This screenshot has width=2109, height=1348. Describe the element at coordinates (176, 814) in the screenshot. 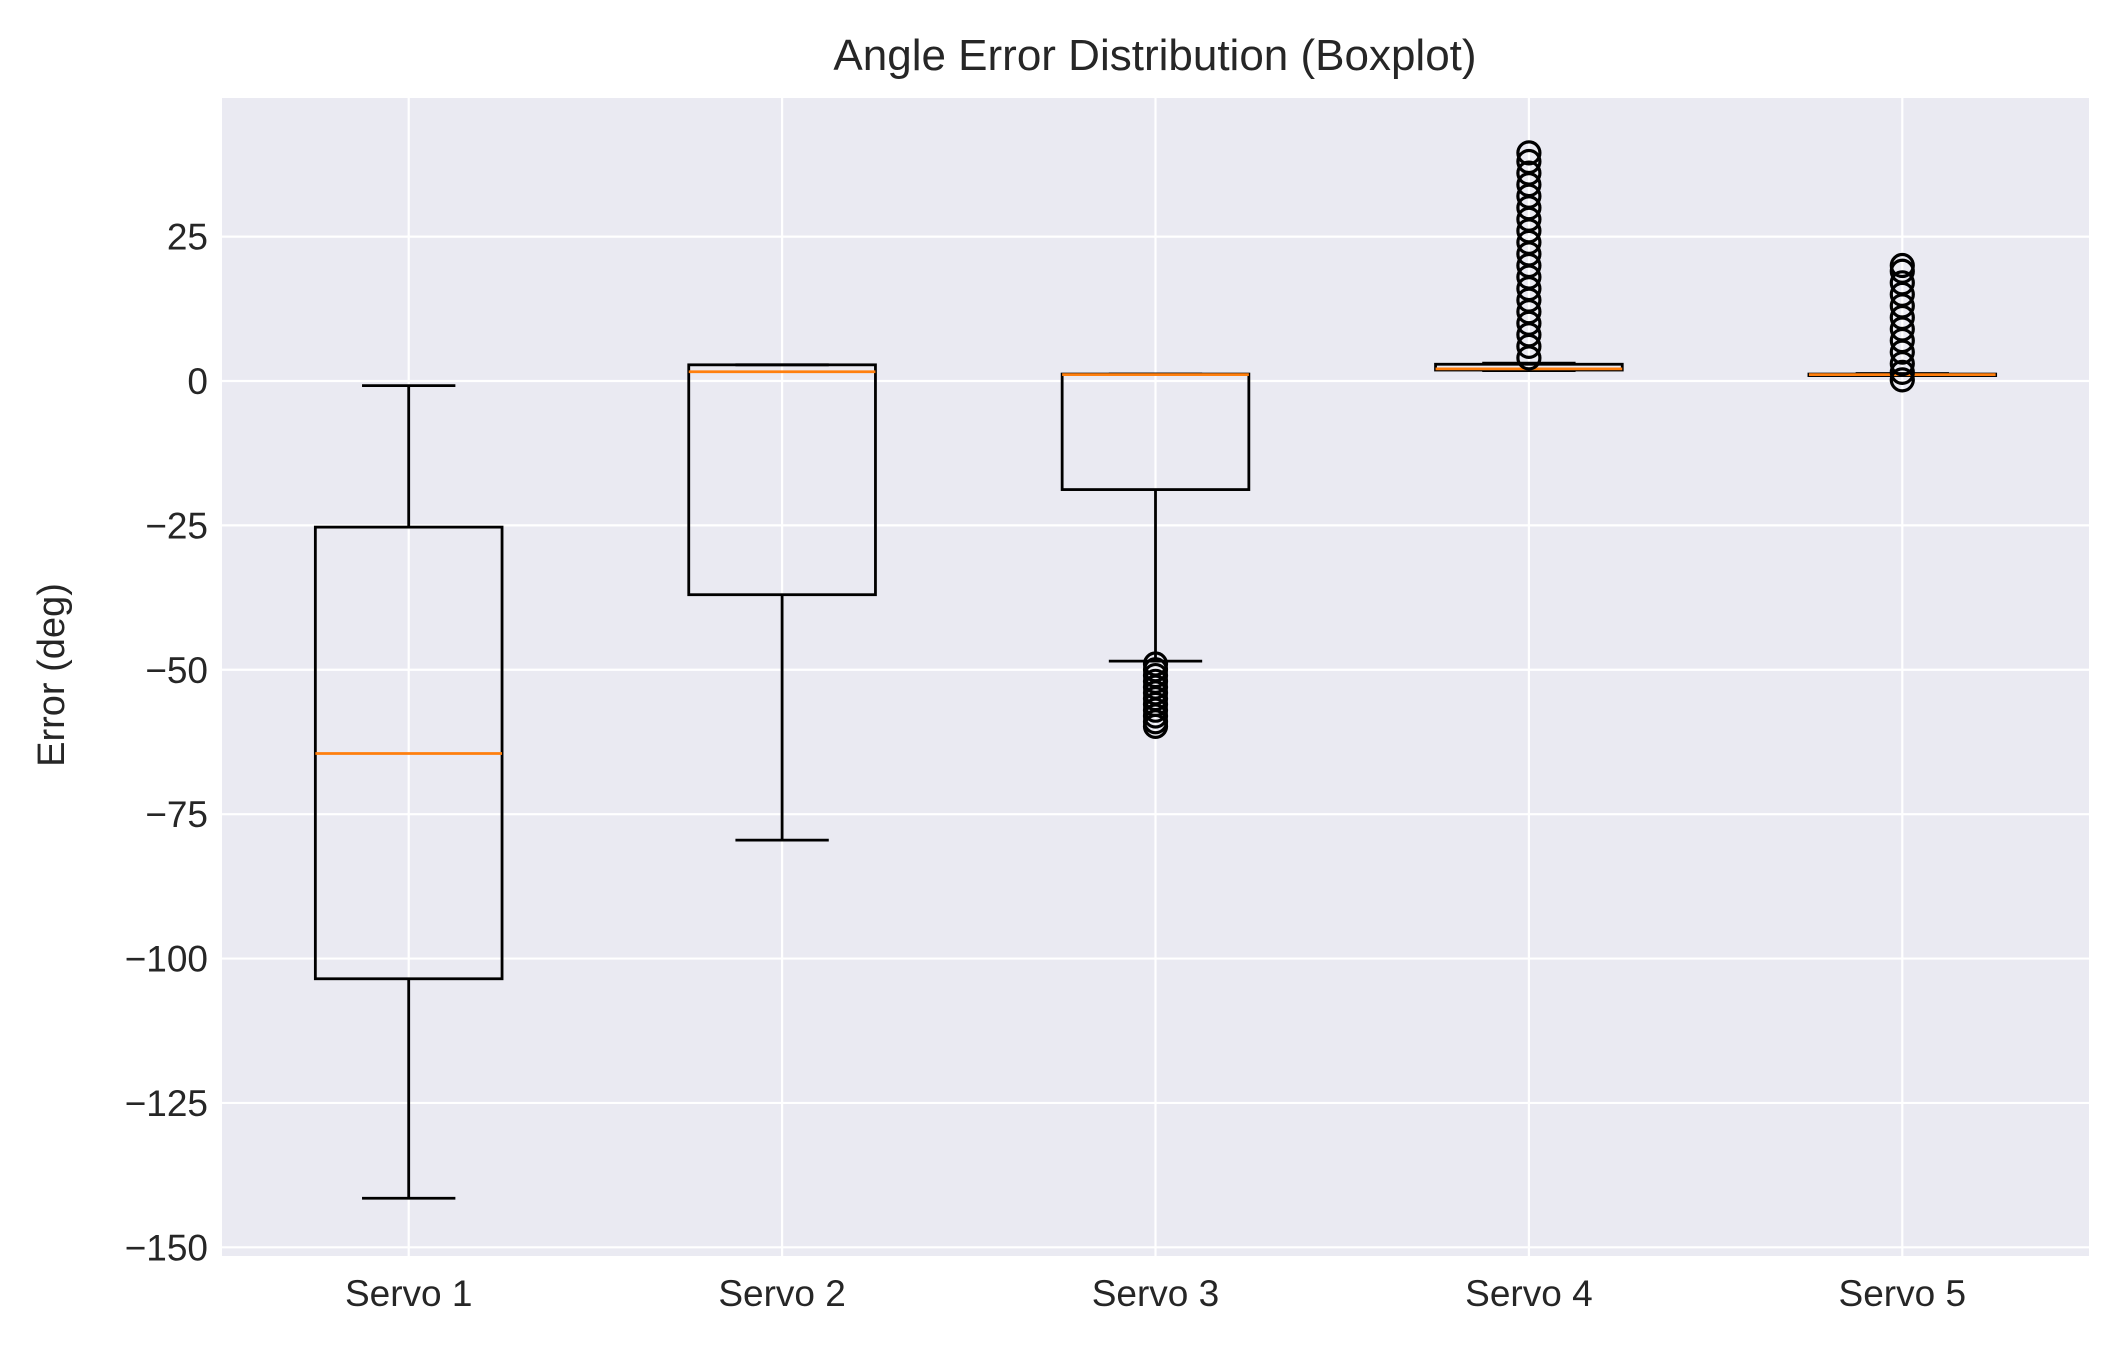

I see `y-tick-label: −75` at that location.